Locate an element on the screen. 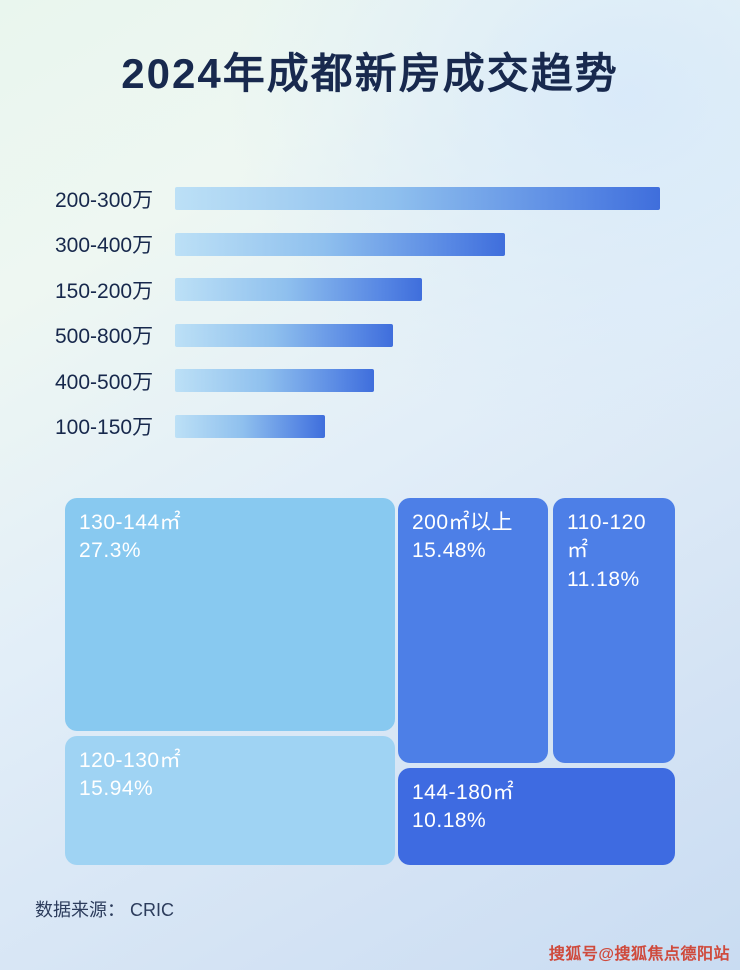 Image resolution: width=740 pixels, height=970 pixels. treemap-block-200-plus: 200㎡以上 15.48% is located at coordinates (473, 630).